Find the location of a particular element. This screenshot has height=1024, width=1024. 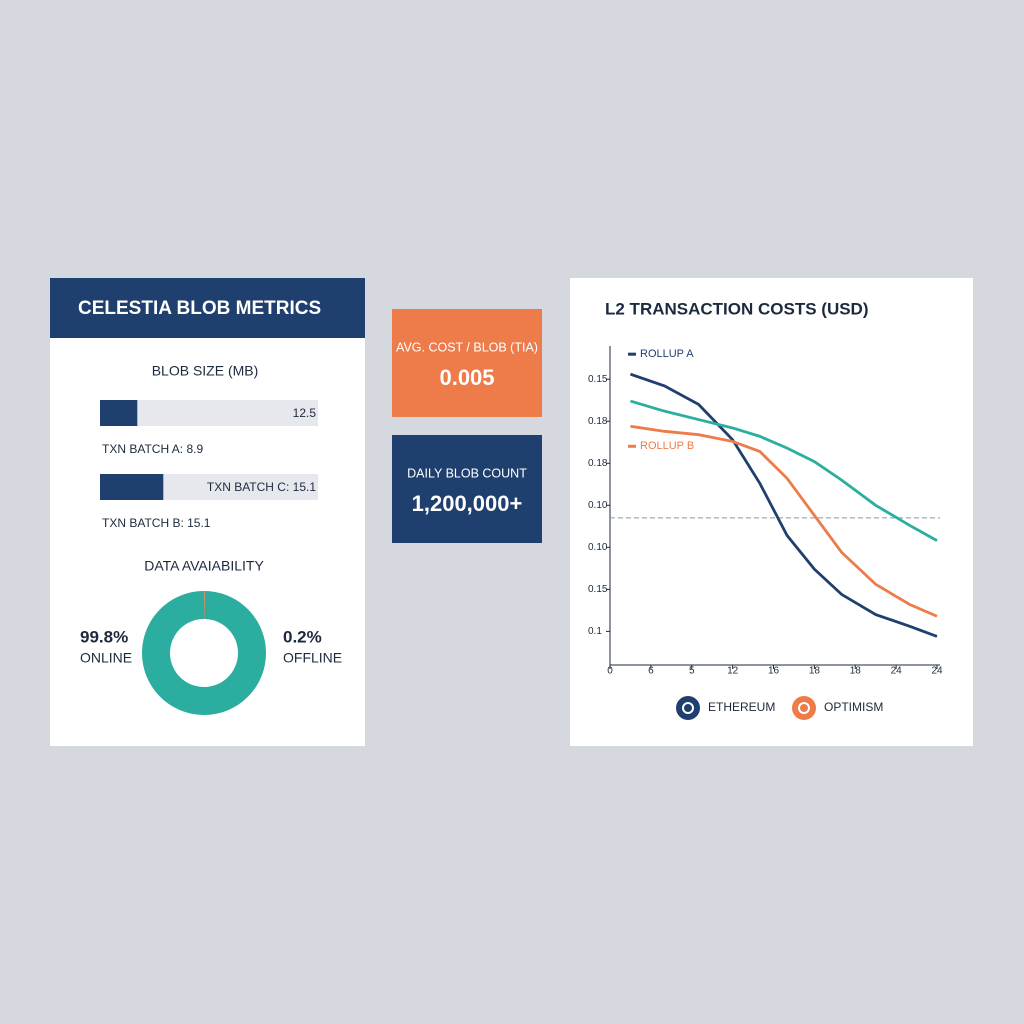

x-tick-label: 5 is located at coordinates (692, 671).